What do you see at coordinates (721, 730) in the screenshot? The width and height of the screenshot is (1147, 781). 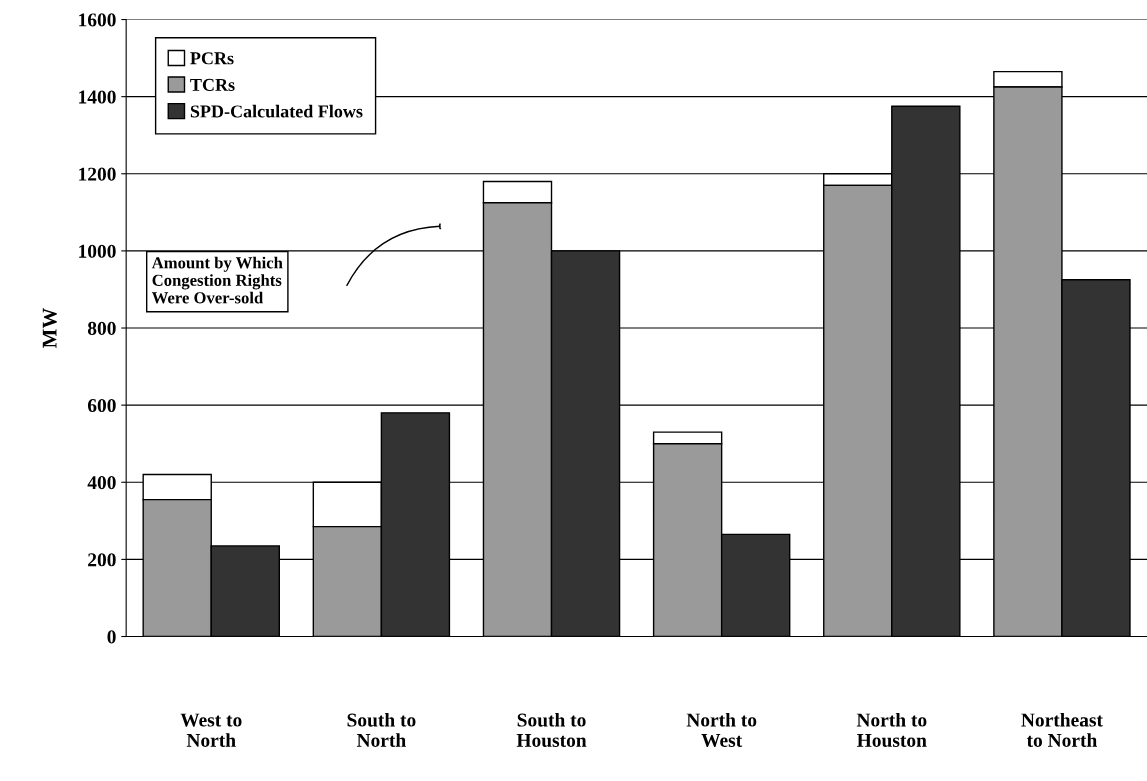 I see `x-tick-label: North to West` at bounding box center [721, 730].